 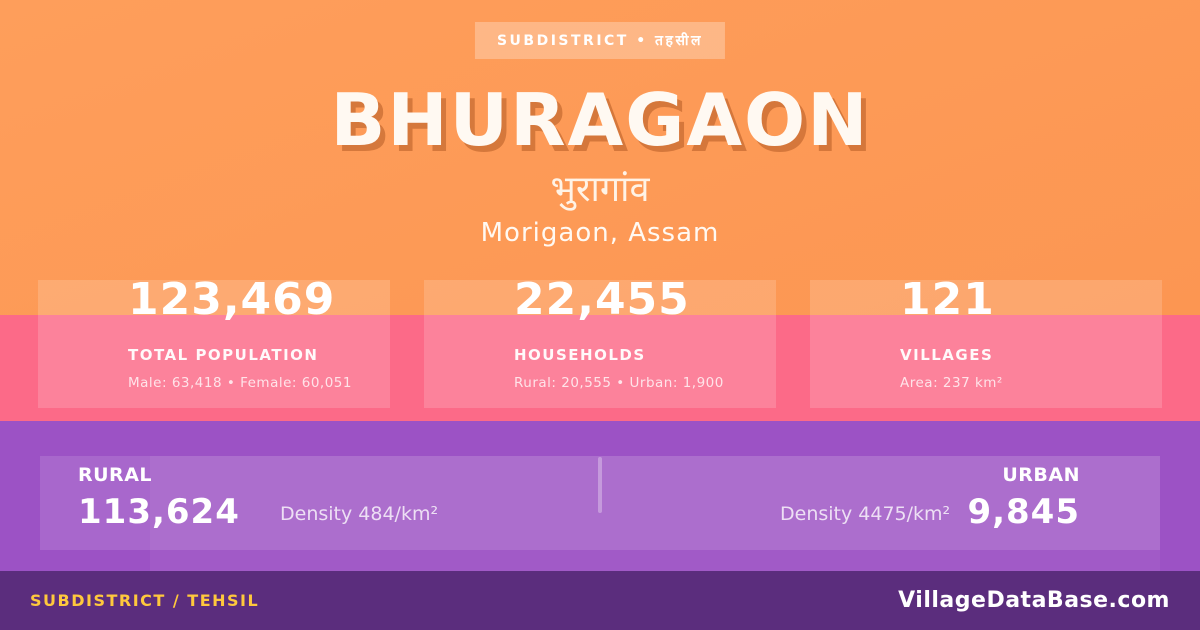 What do you see at coordinates (600, 40) in the screenshot?
I see `type-badge: SUBDISTRICT • तहसील` at bounding box center [600, 40].